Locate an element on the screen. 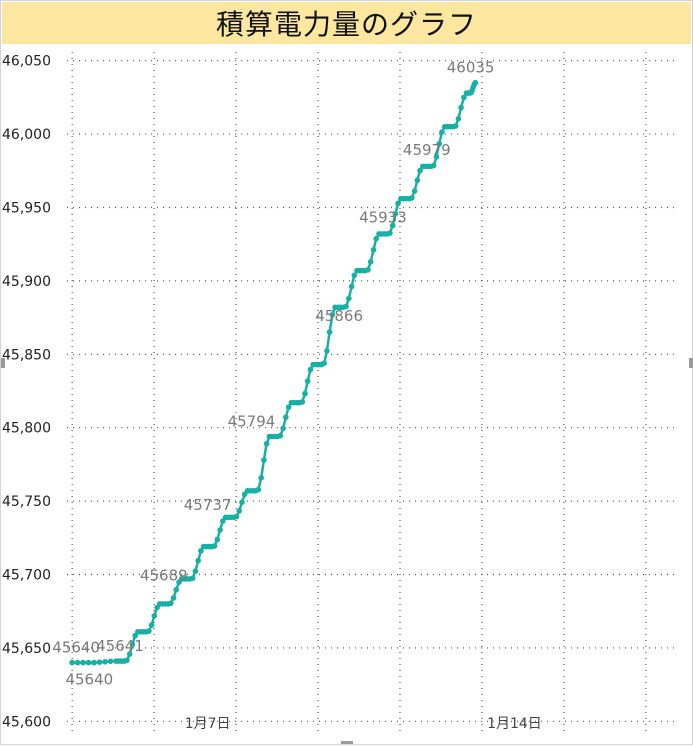  y-tick-label: 45,850 is located at coordinates (26, 355).